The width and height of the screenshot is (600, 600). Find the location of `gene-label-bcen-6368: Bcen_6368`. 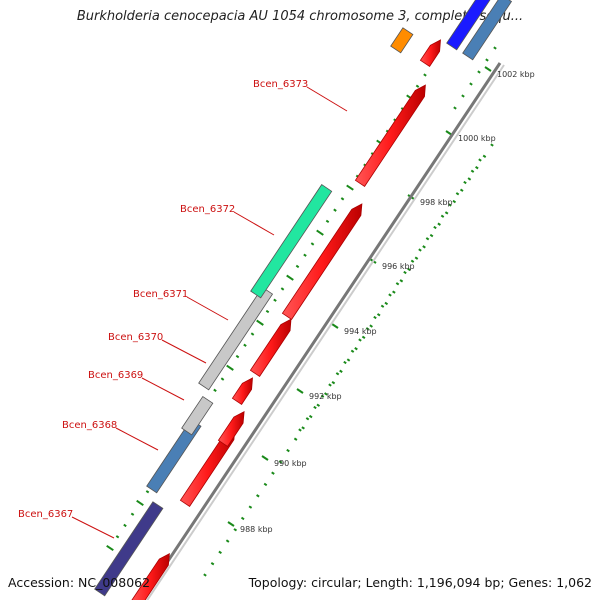

gene-label-bcen-6368: Bcen_6368 is located at coordinates (89, 425).